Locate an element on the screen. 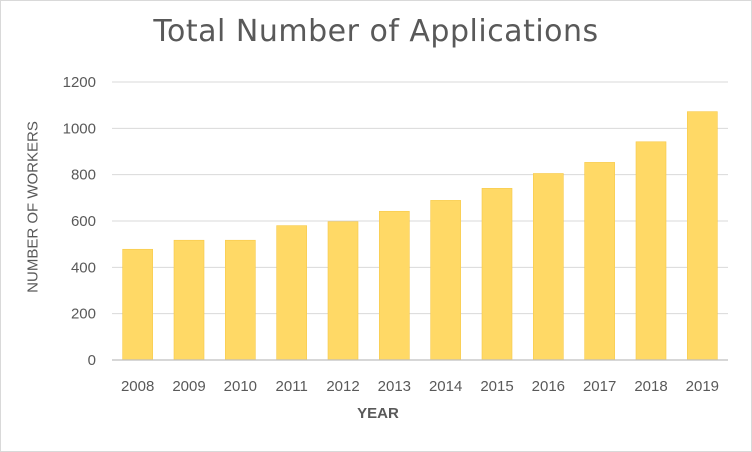 This screenshot has height=452, width=752. x-tick-label: 2014 is located at coordinates (445, 386).